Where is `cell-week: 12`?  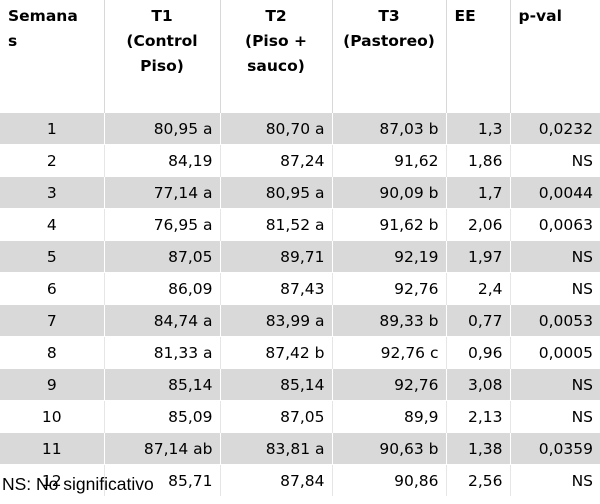
cell-week: 12 is located at coordinates (52, 480).